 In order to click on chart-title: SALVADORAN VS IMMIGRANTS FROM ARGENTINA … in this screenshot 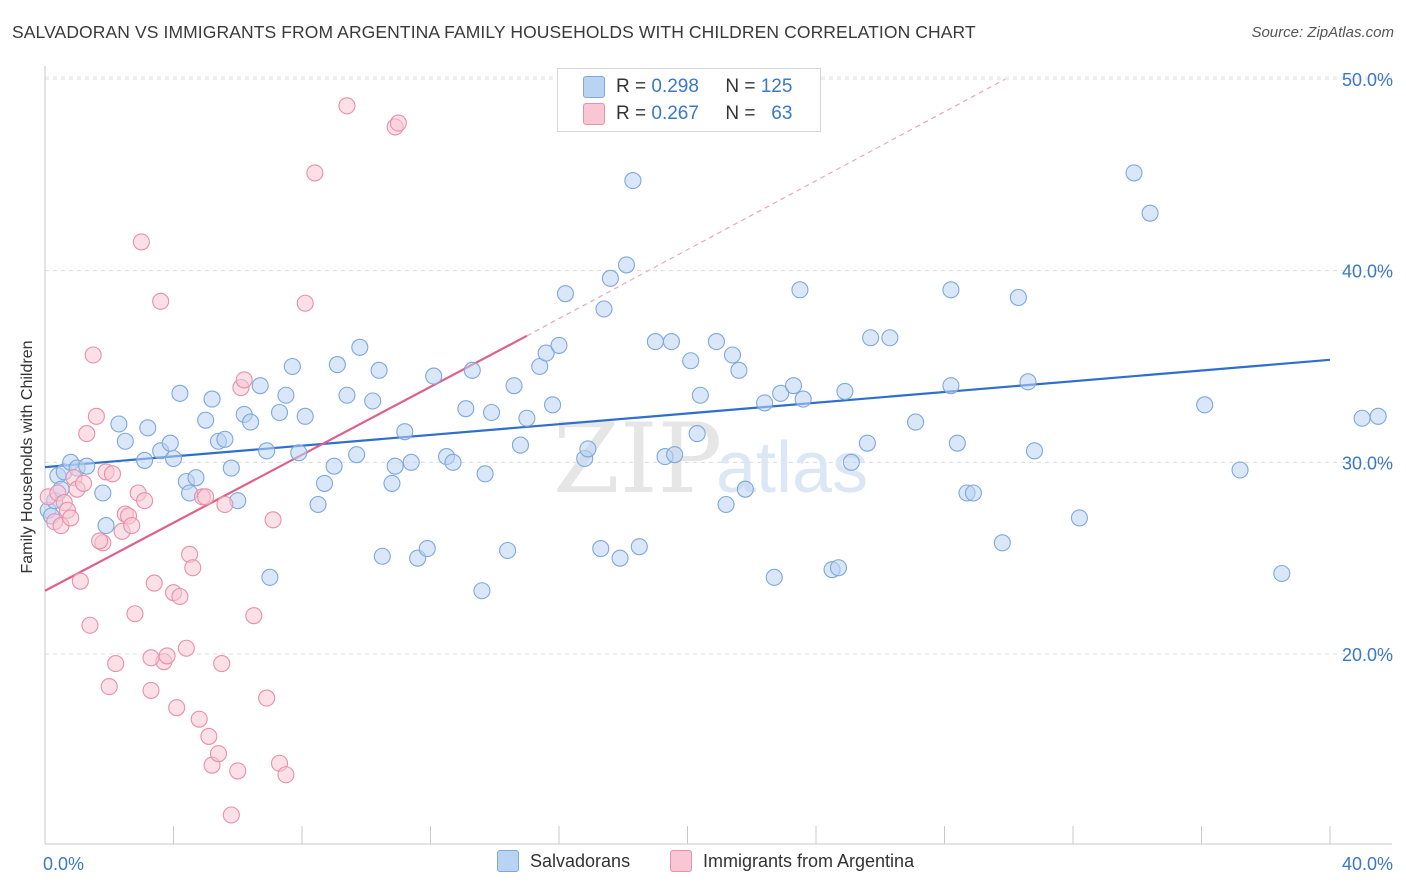, I will do `click(494, 32)`.